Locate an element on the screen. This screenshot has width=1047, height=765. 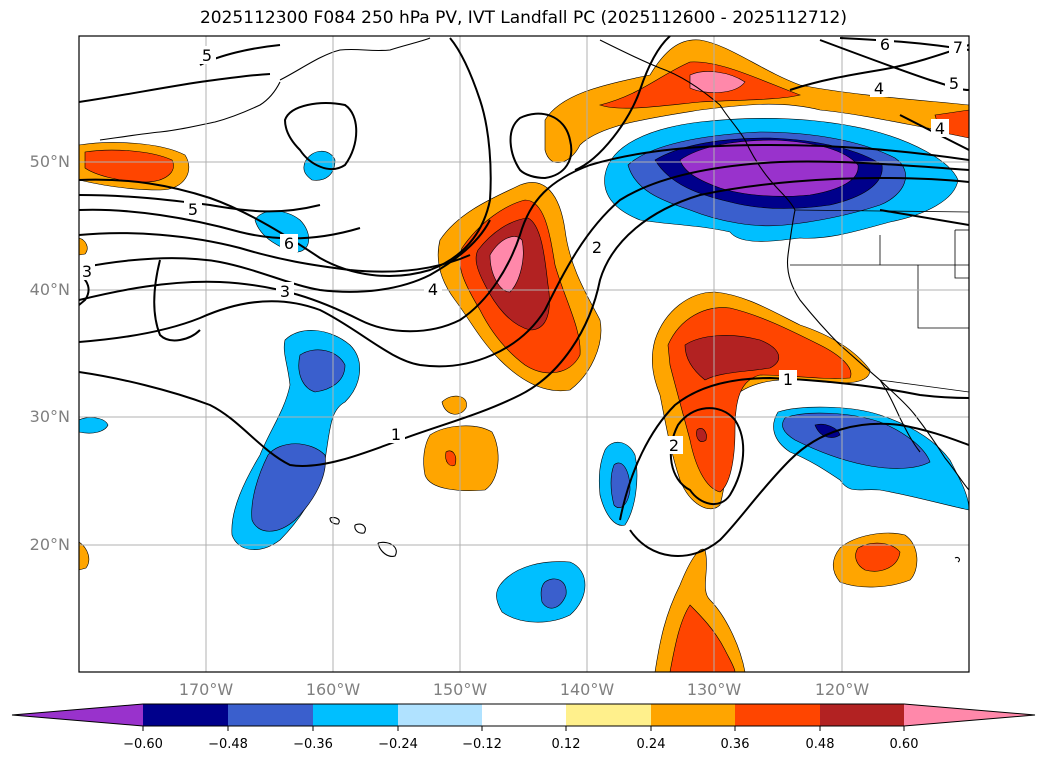
colorbar is located at coordinates (523, 717).